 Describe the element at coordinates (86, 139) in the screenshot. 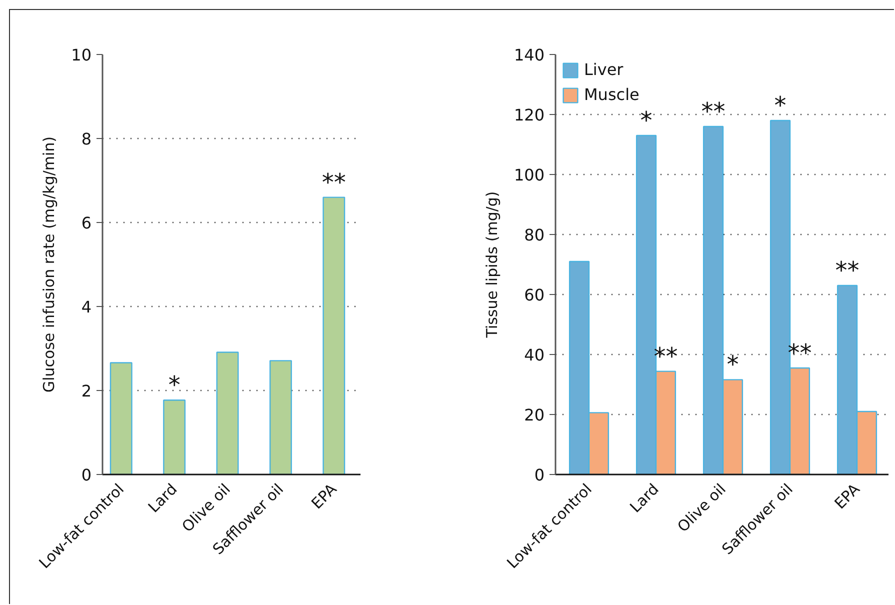

I see `y-tick-label: 8` at that location.